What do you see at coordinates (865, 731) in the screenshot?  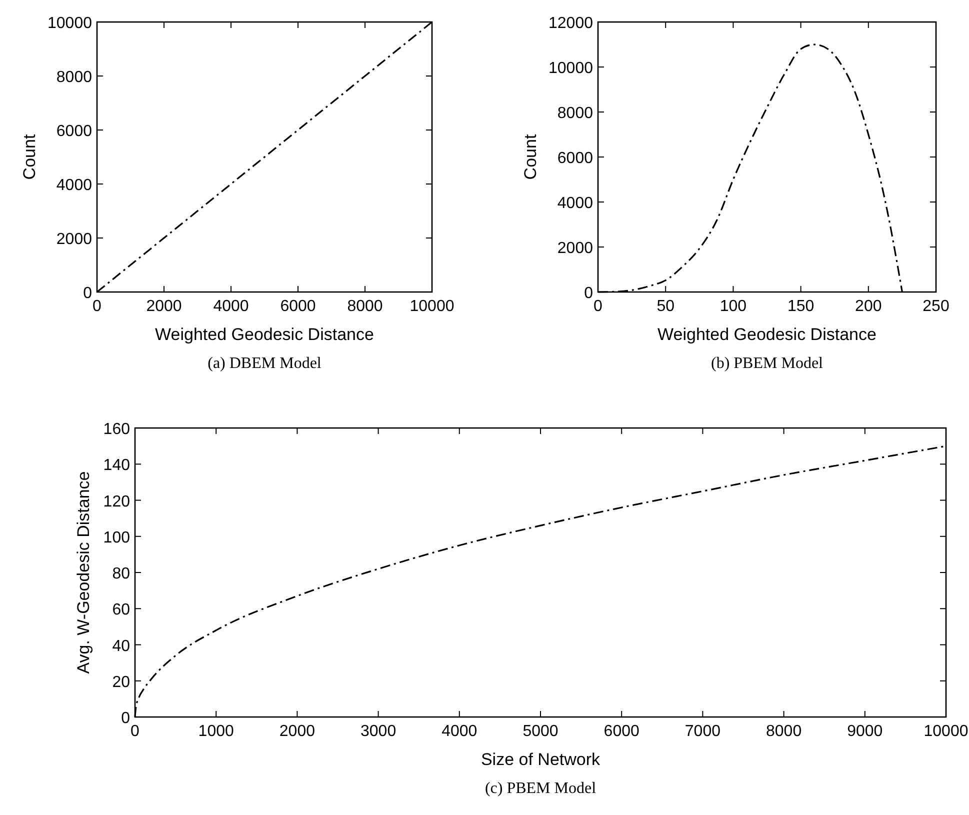 I see `x-tick-label: 9000` at bounding box center [865, 731].